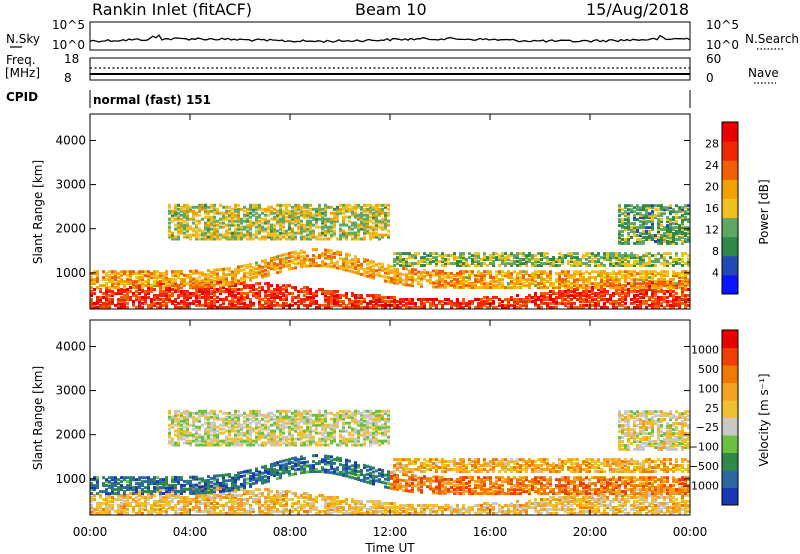 The image size is (800, 554). I want to click on nsearch-tick-top: 10^5, so click(722, 25).